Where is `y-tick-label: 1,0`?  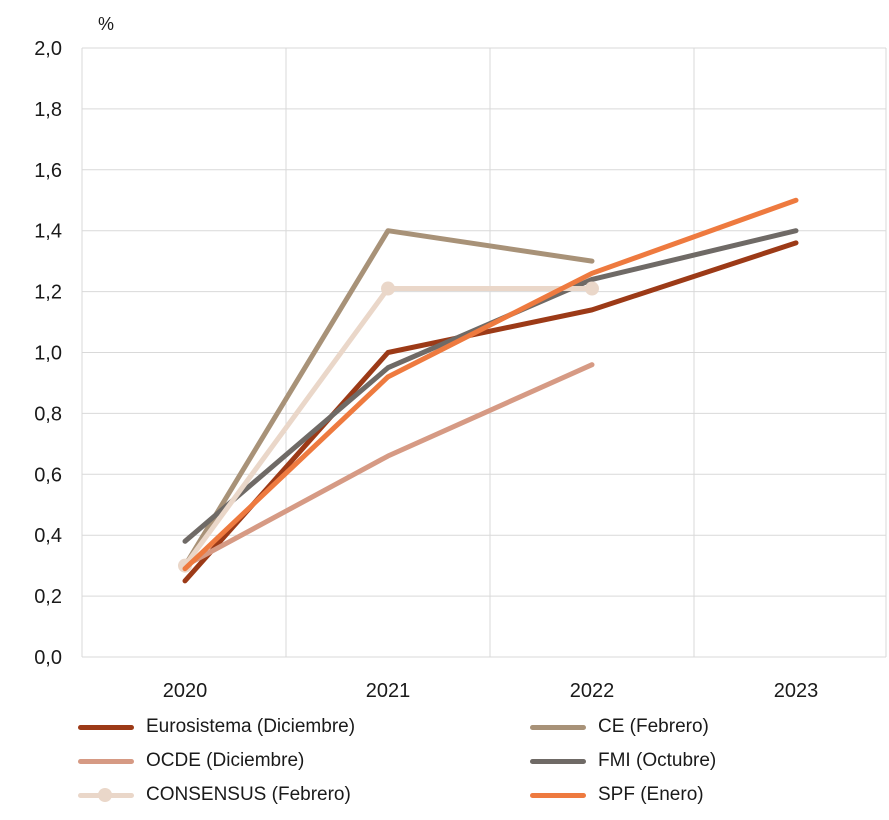 y-tick-label: 1,0 is located at coordinates (48, 354).